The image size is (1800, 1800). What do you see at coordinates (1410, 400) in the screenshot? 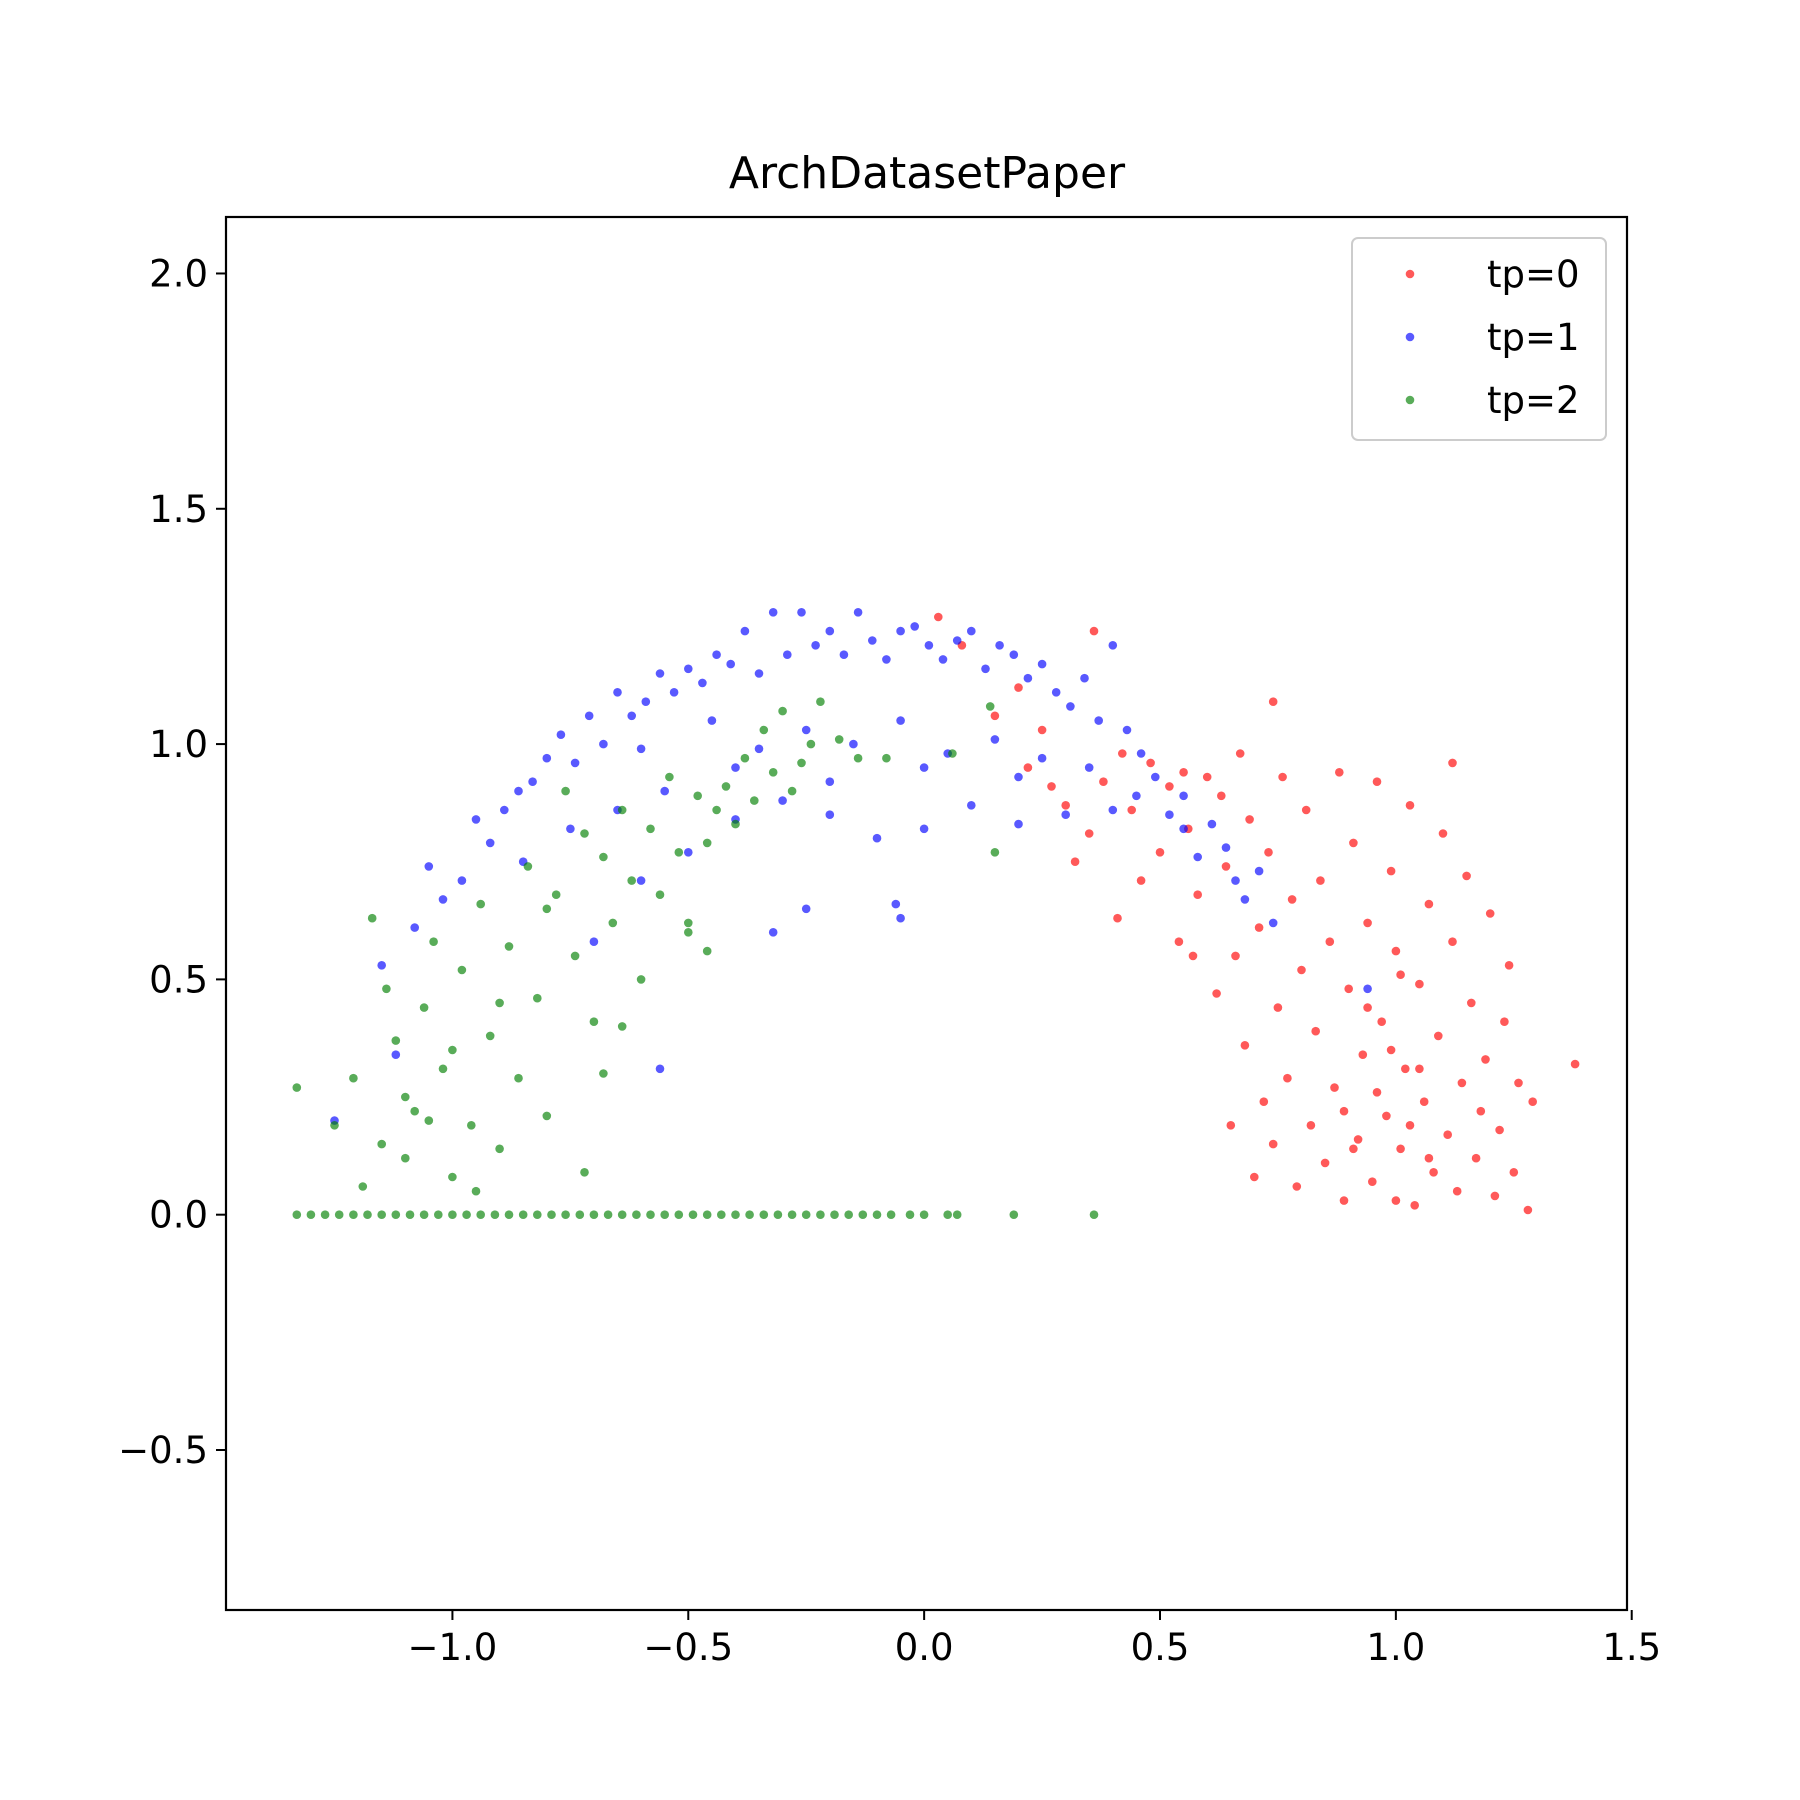
I see `legend-marker` at bounding box center [1410, 400].